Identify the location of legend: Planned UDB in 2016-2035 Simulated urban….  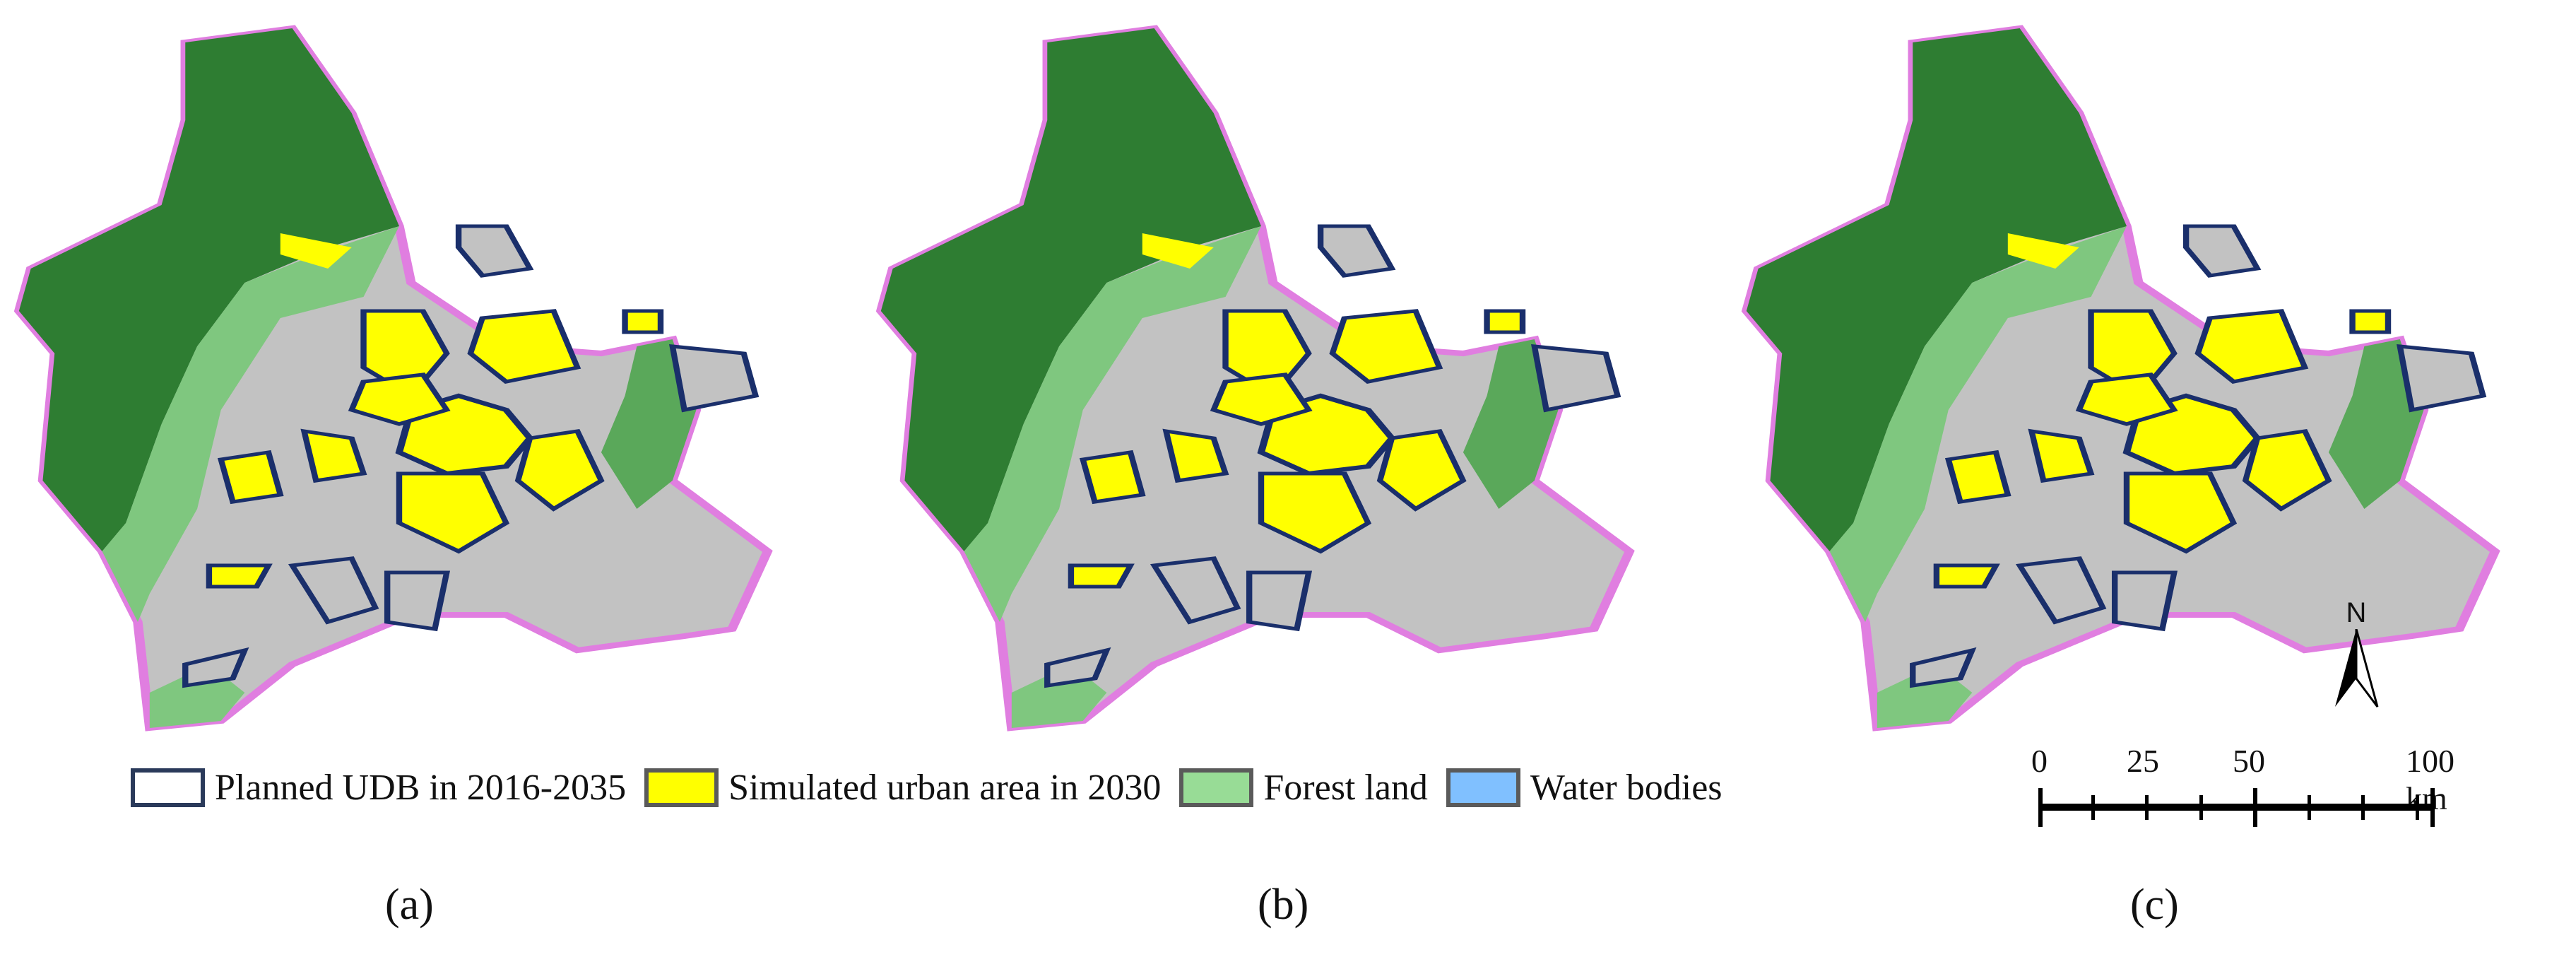
(936, 788).